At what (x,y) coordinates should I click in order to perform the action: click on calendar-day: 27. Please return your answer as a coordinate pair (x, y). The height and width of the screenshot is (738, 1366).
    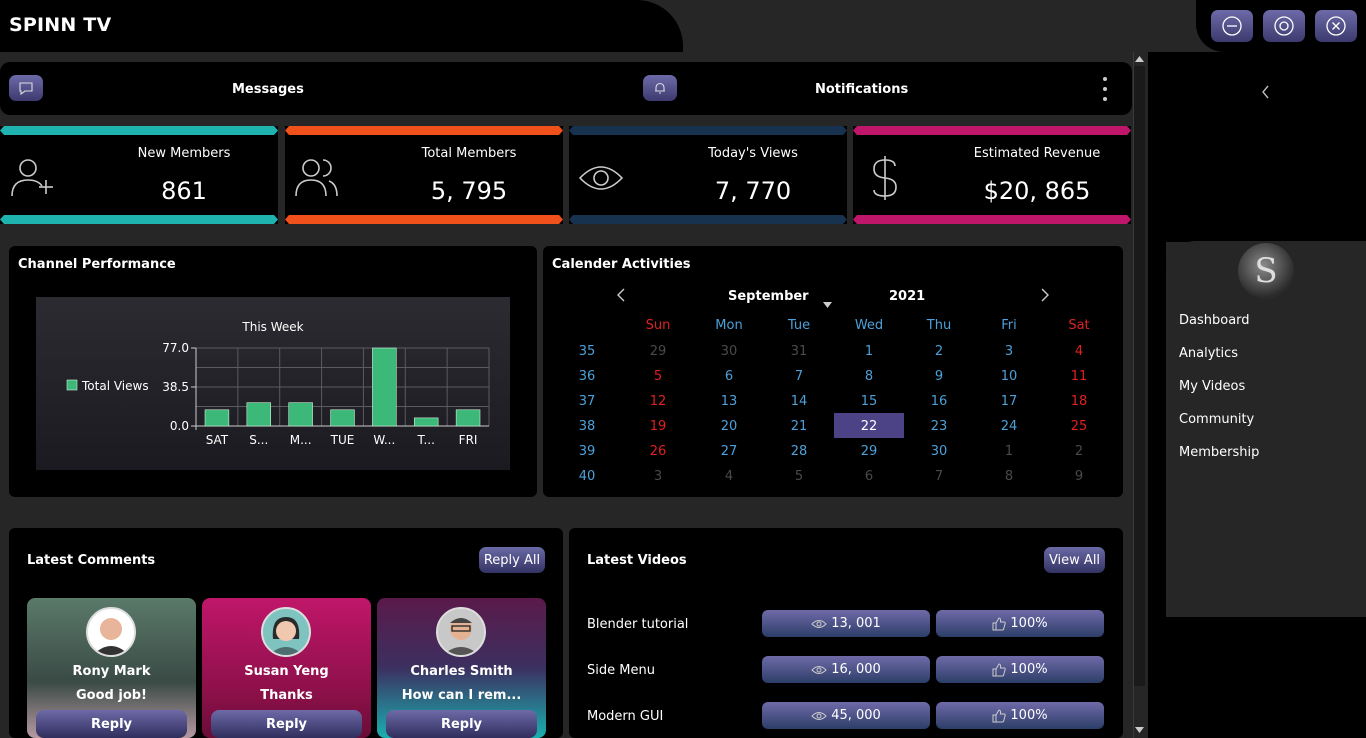
    Looking at the image, I should click on (729, 451).